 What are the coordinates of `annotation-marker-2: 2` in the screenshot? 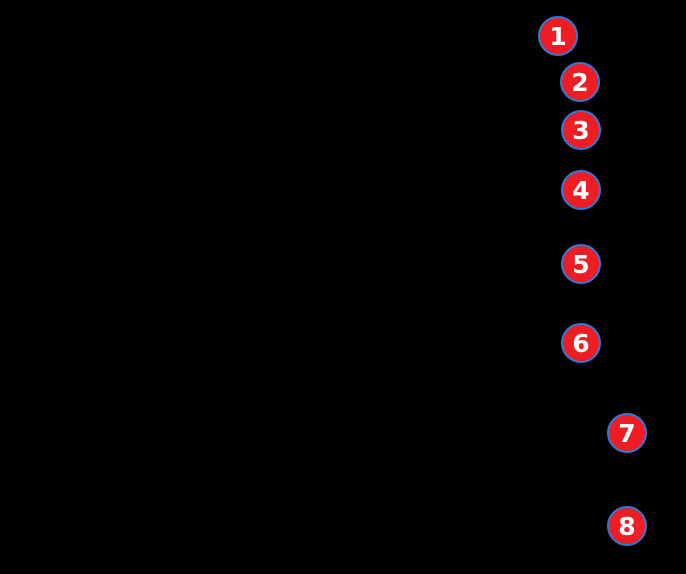 It's located at (580, 82).